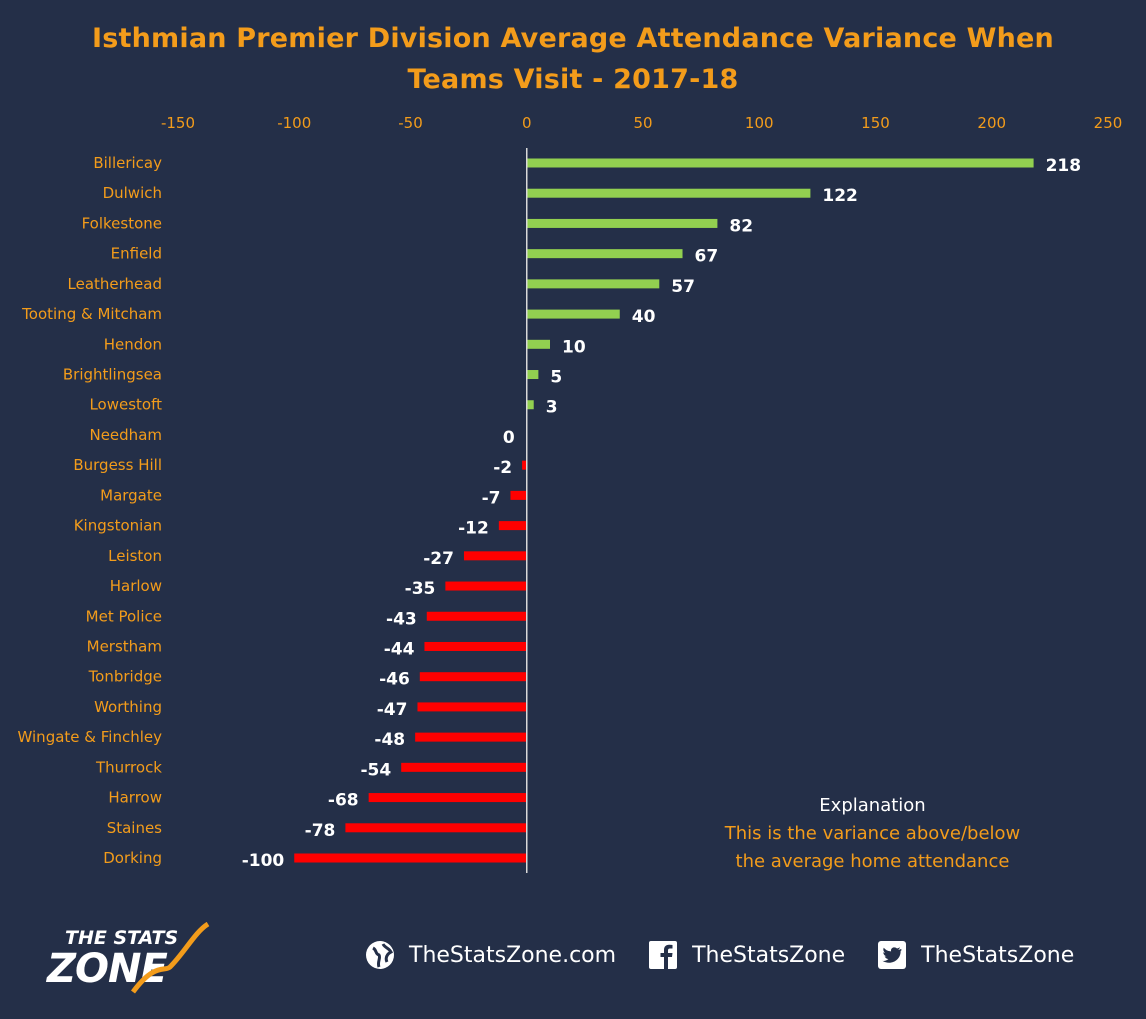 Image resolution: width=1146 pixels, height=1019 pixels. I want to click on data-label: 3, so click(552, 408).